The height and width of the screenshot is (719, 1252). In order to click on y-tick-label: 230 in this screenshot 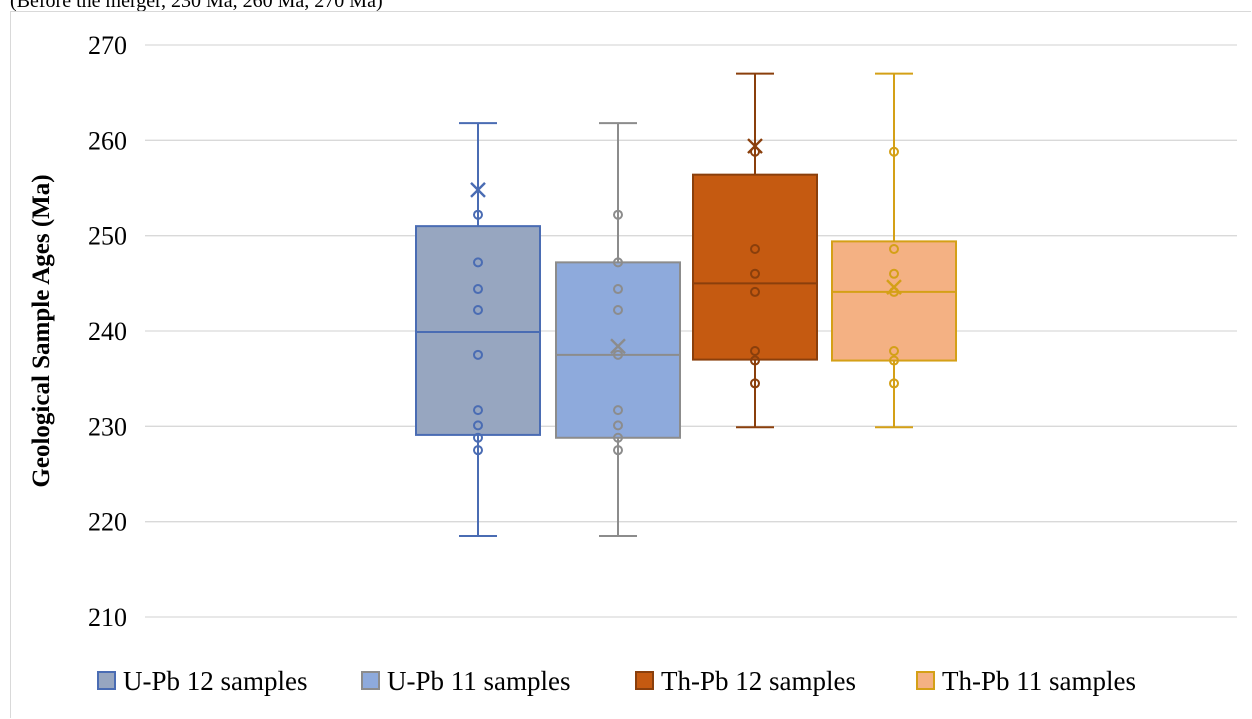, I will do `click(107, 426)`.